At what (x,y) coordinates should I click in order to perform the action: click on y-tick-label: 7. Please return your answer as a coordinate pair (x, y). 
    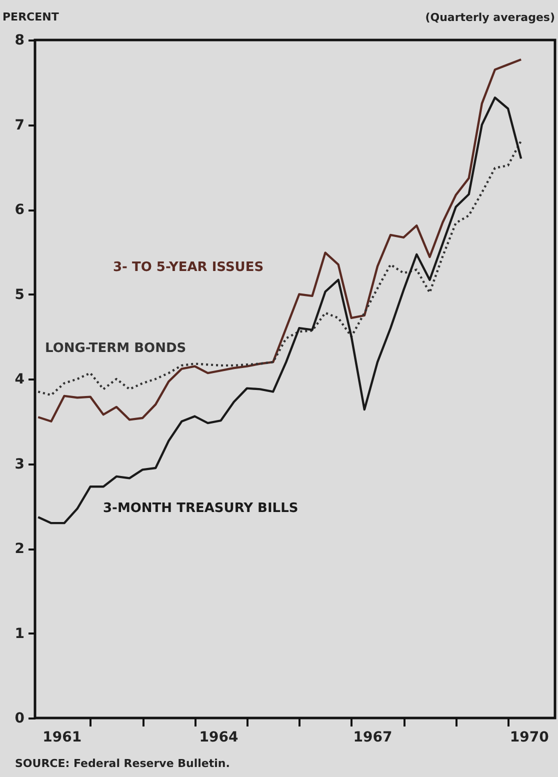
    Looking at the image, I should click on (19, 125).